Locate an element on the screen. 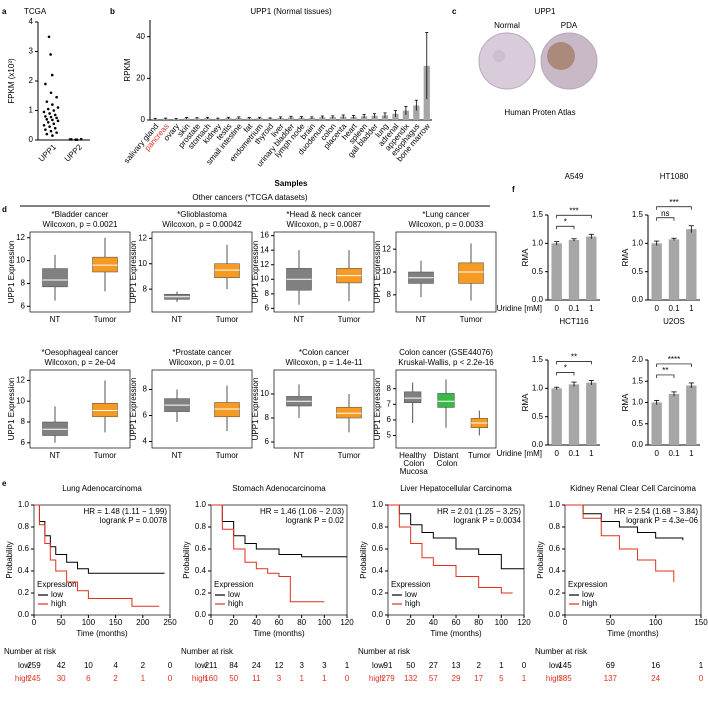 The height and width of the screenshot is (703, 708). y-tick-label: 0.0 is located at coordinates (555, 614).